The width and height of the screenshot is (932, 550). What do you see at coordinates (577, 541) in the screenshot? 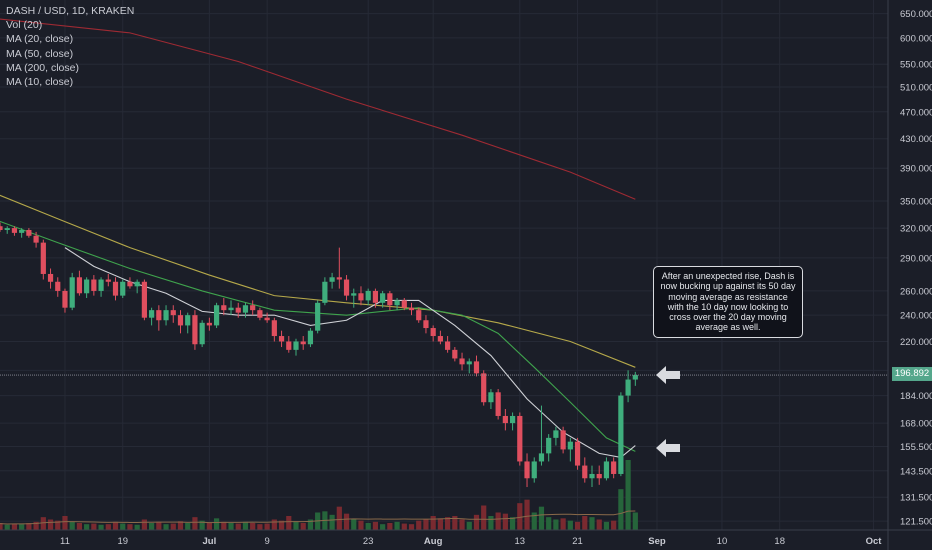
I see `x-tick-label: 21` at bounding box center [577, 541].